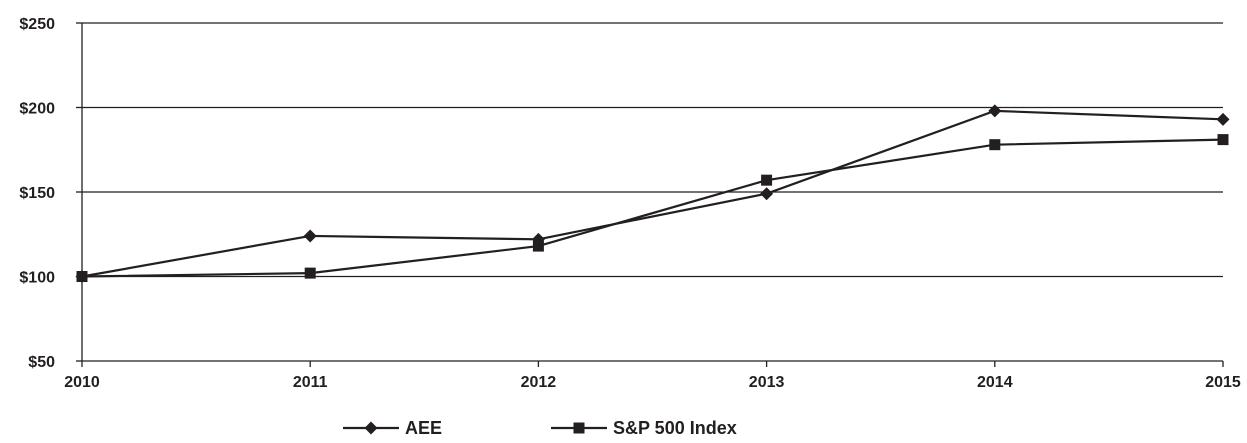 The width and height of the screenshot is (1247, 443). Describe the element at coordinates (579, 428) in the screenshot. I see `legend-marker-square` at that location.